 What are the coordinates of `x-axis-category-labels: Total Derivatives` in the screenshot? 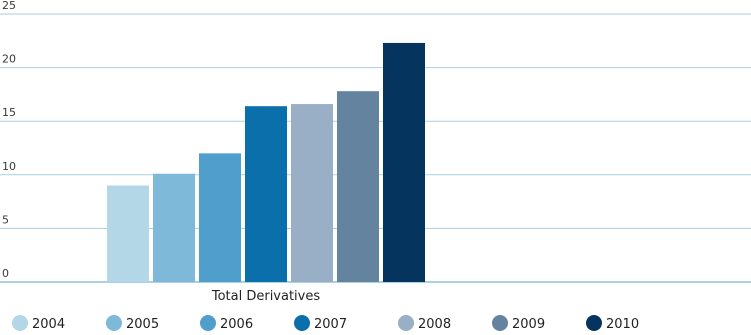 It's located at (266, 296).